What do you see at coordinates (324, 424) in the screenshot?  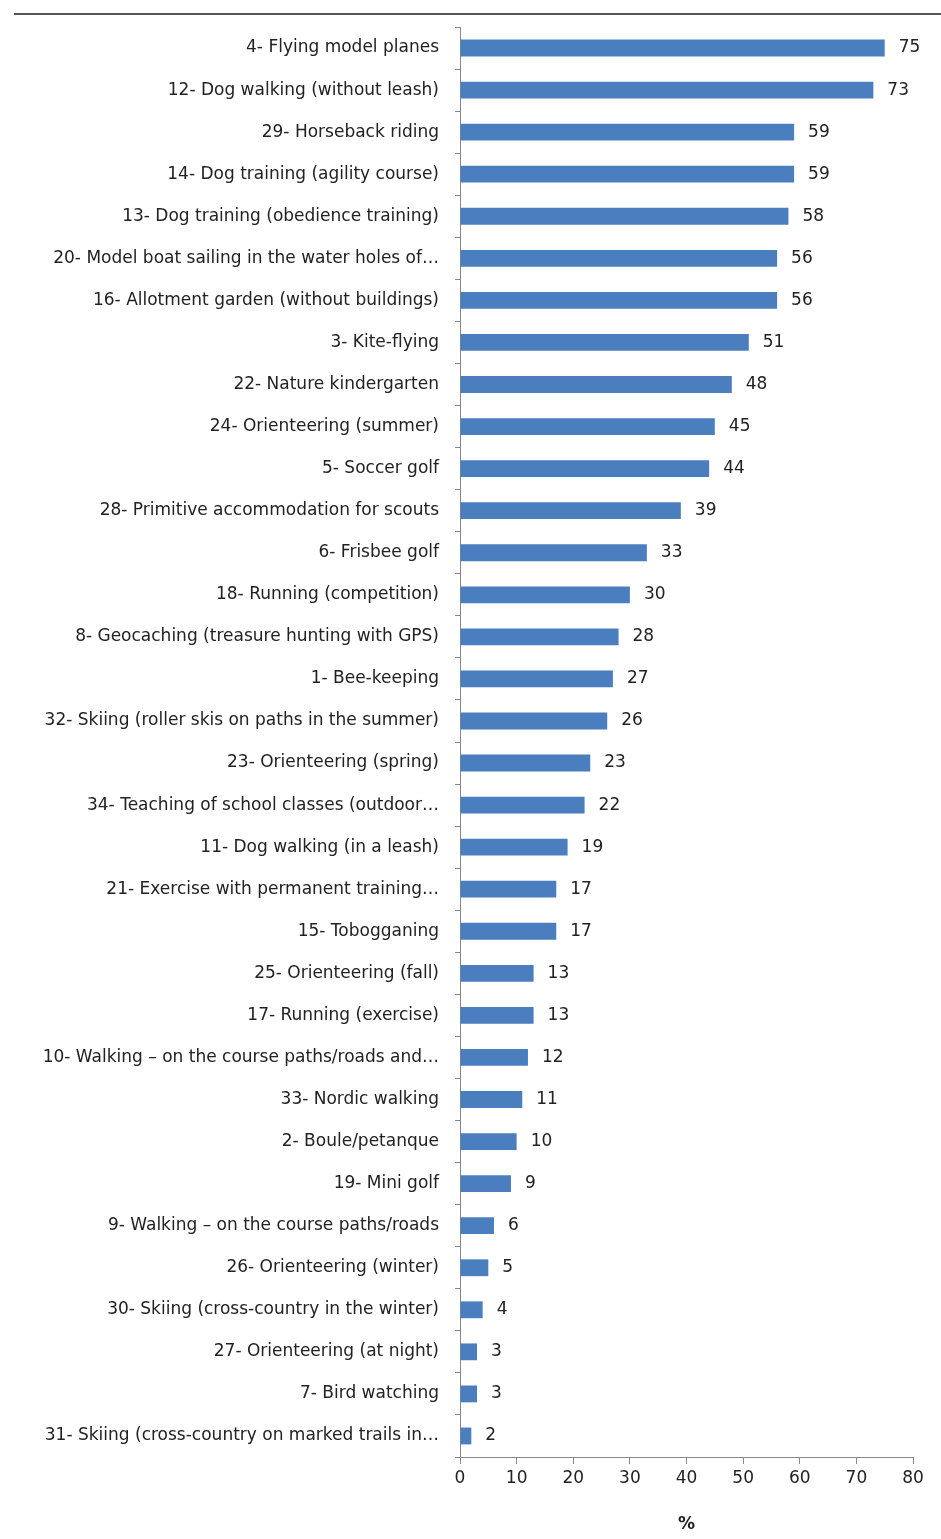 I see `y-tick-label: 24- Orienteering (summer)` at bounding box center [324, 424].